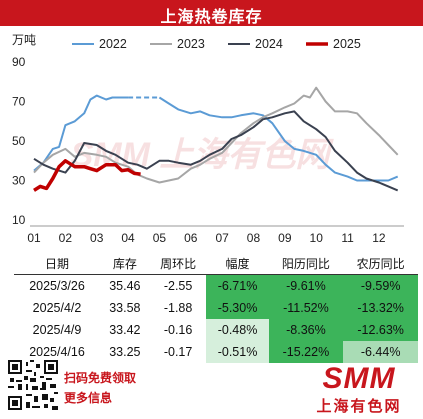 Image resolution: width=423 pixels, height=419 pixels. I want to click on x-tick-label: 05, so click(160, 238).